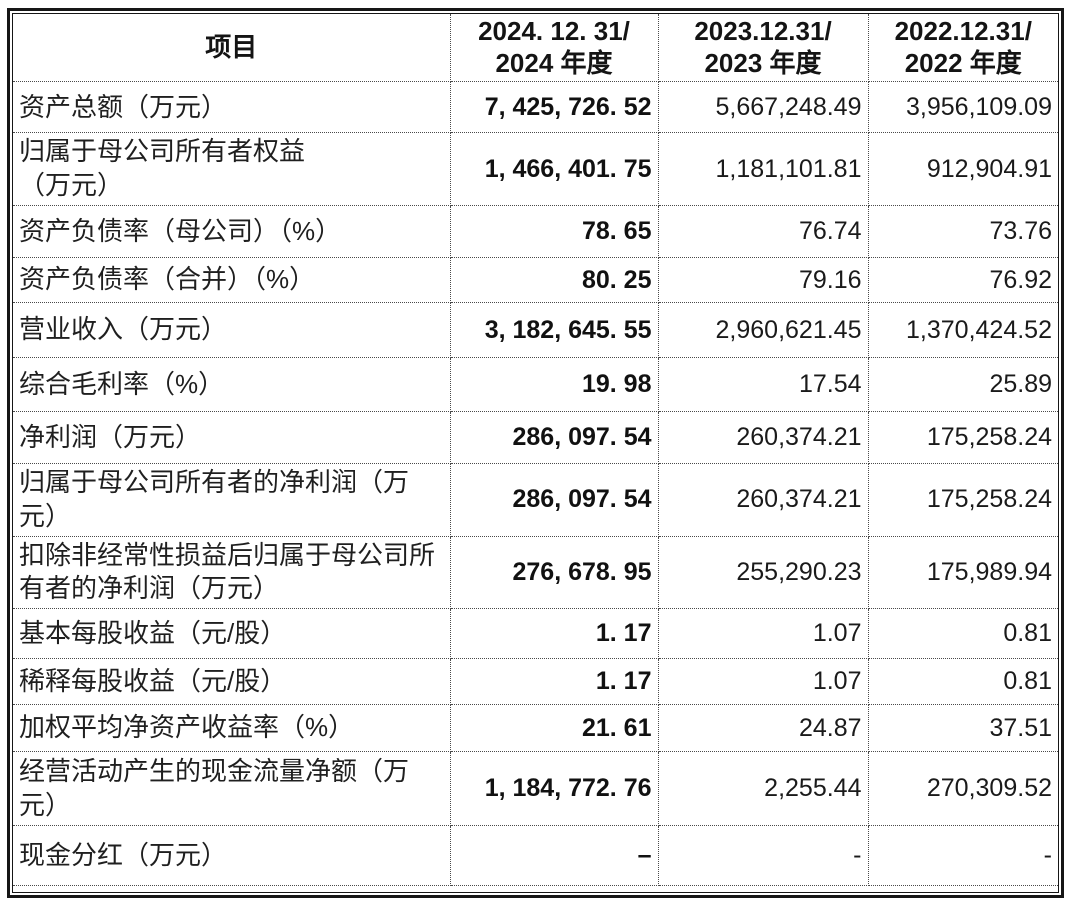 The image size is (1080, 898). I want to click on table-row: 资产负债率（母公司）（%） 78. 65 76.74 73.76, so click(535, 232).